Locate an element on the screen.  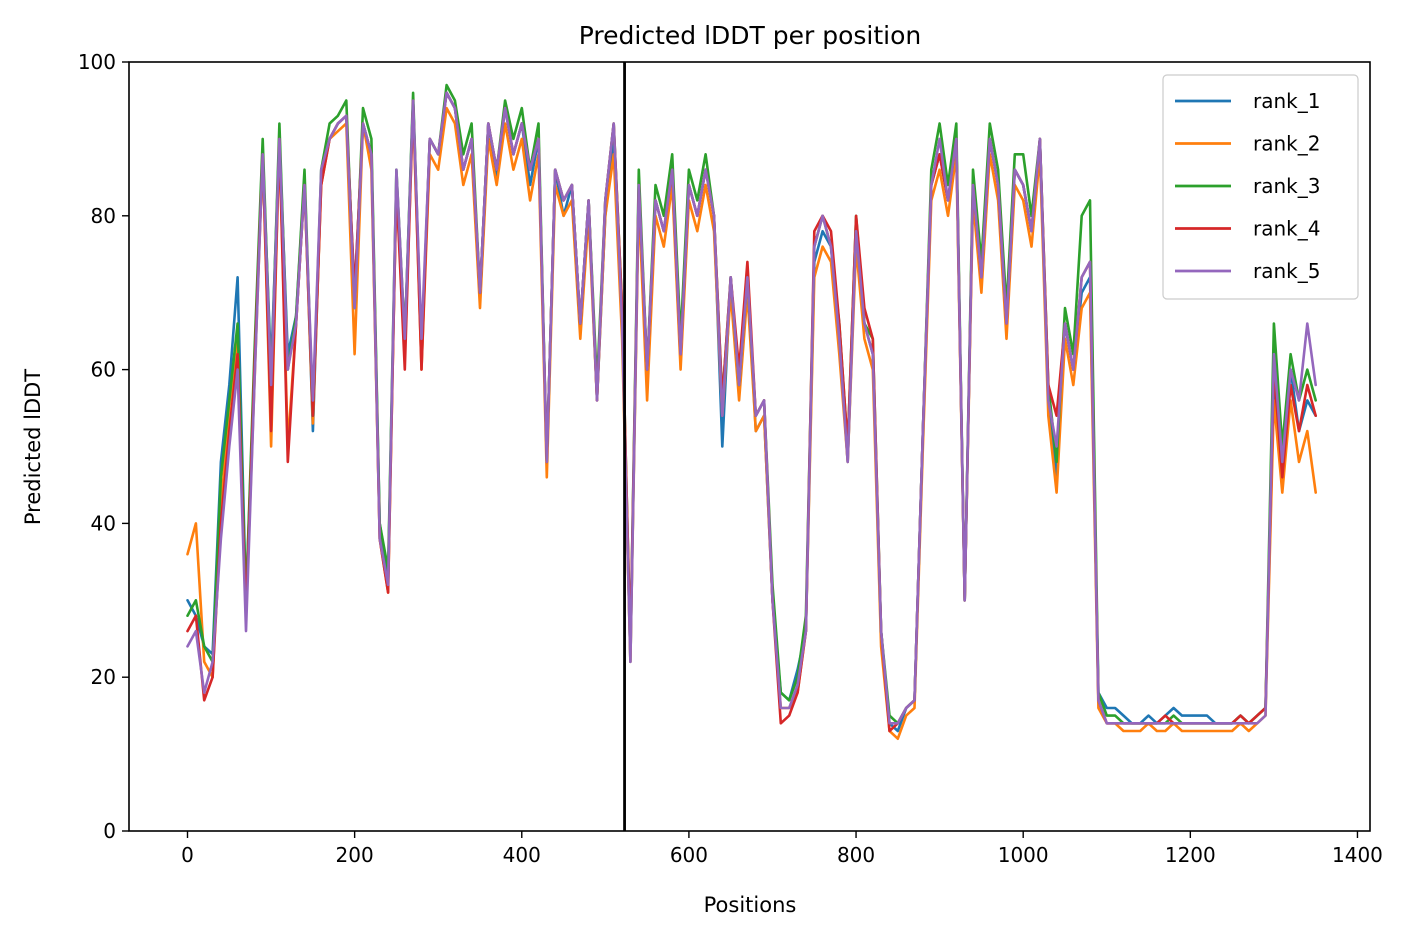
chart-title: Predicted lDDT per position is located at coordinates (750, 35).